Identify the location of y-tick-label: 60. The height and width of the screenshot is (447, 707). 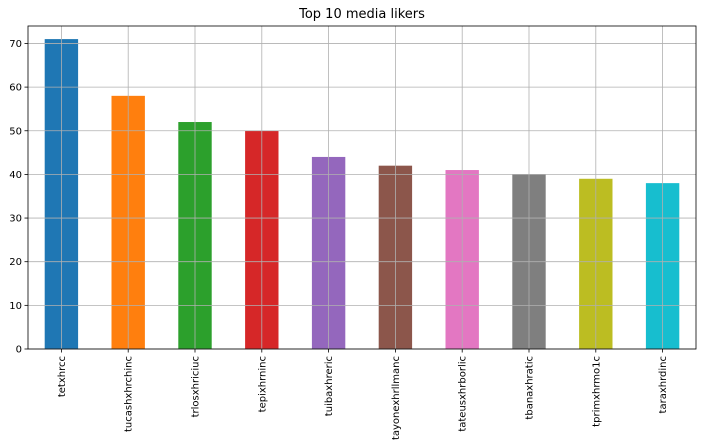
(15, 88).